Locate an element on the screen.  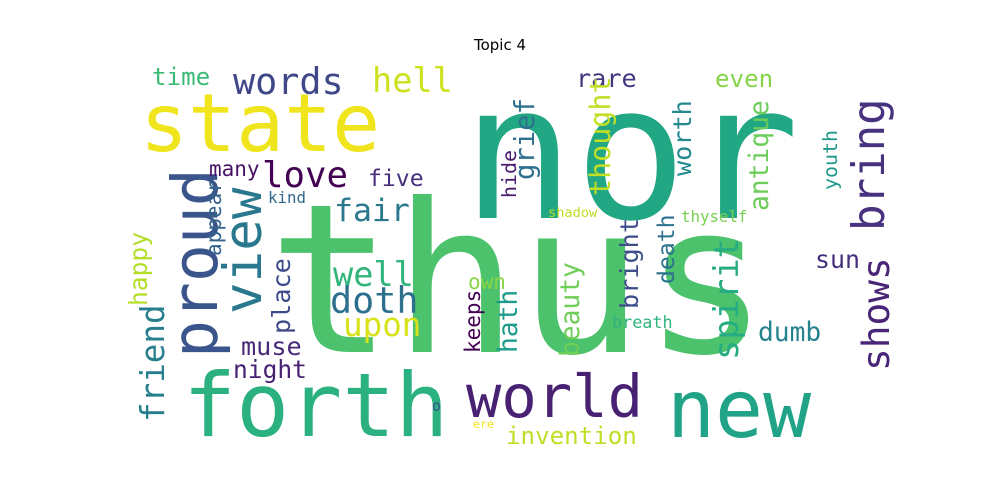
cloud-word-new: new is located at coordinates (739, 405).